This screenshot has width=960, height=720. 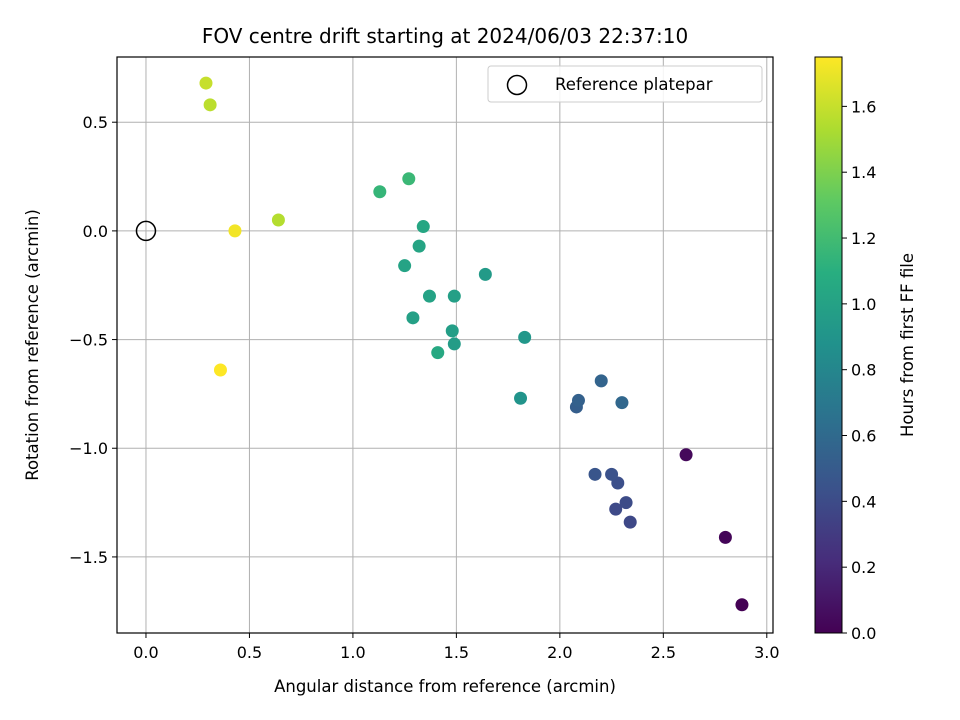 I want to click on x-axis-label: Angular distance from reference (arcmin), so click(x=445, y=686).